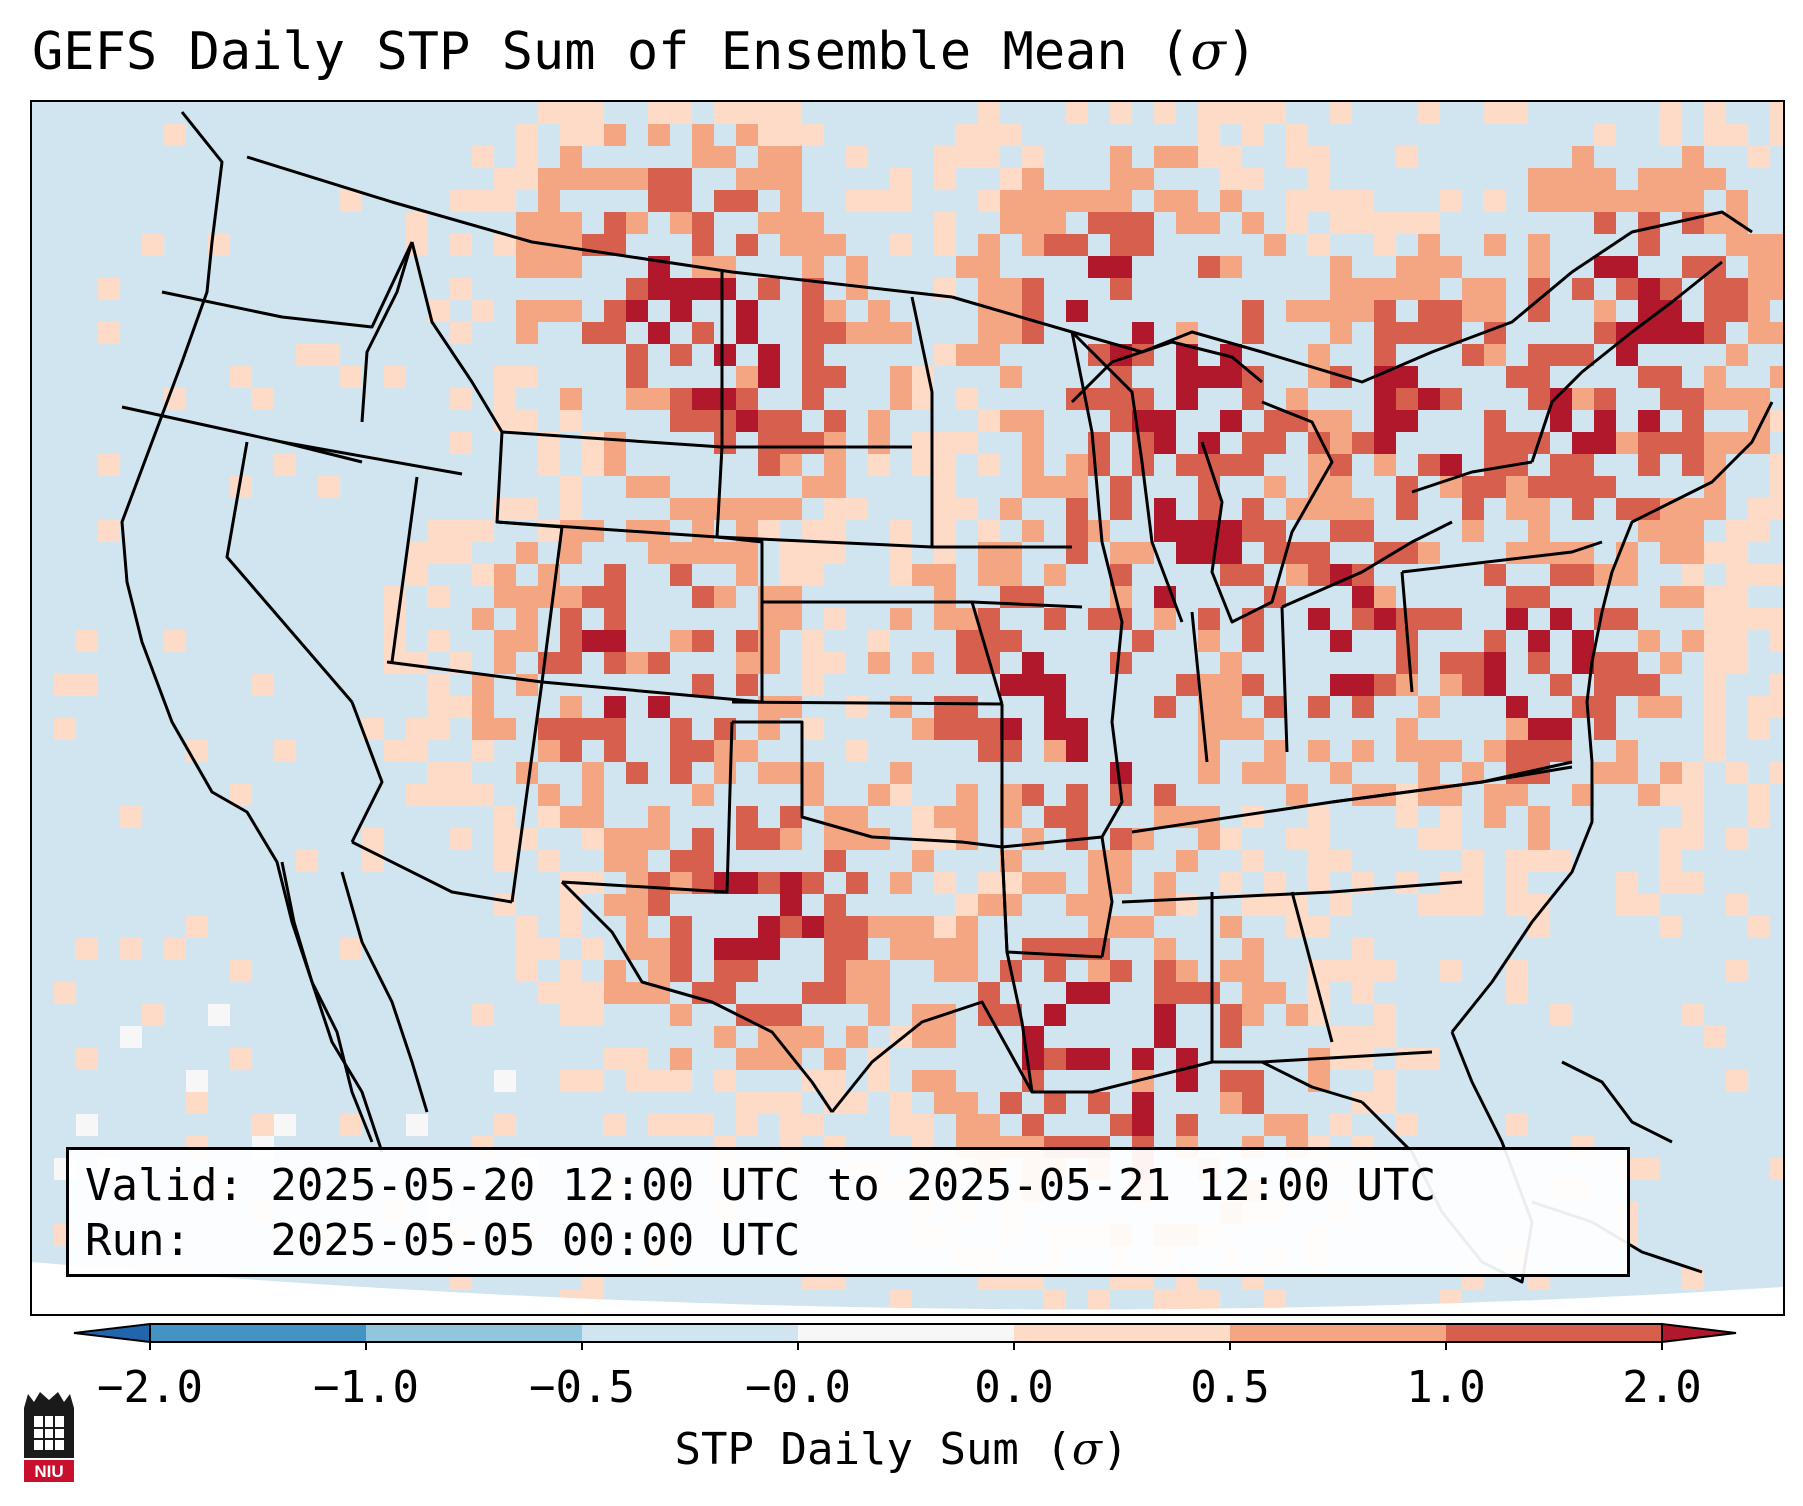 The width and height of the screenshot is (1803, 1506). What do you see at coordinates (607, 529) in the screenshot?
I see `wyoming-colorado` at bounding box center [607, 529].